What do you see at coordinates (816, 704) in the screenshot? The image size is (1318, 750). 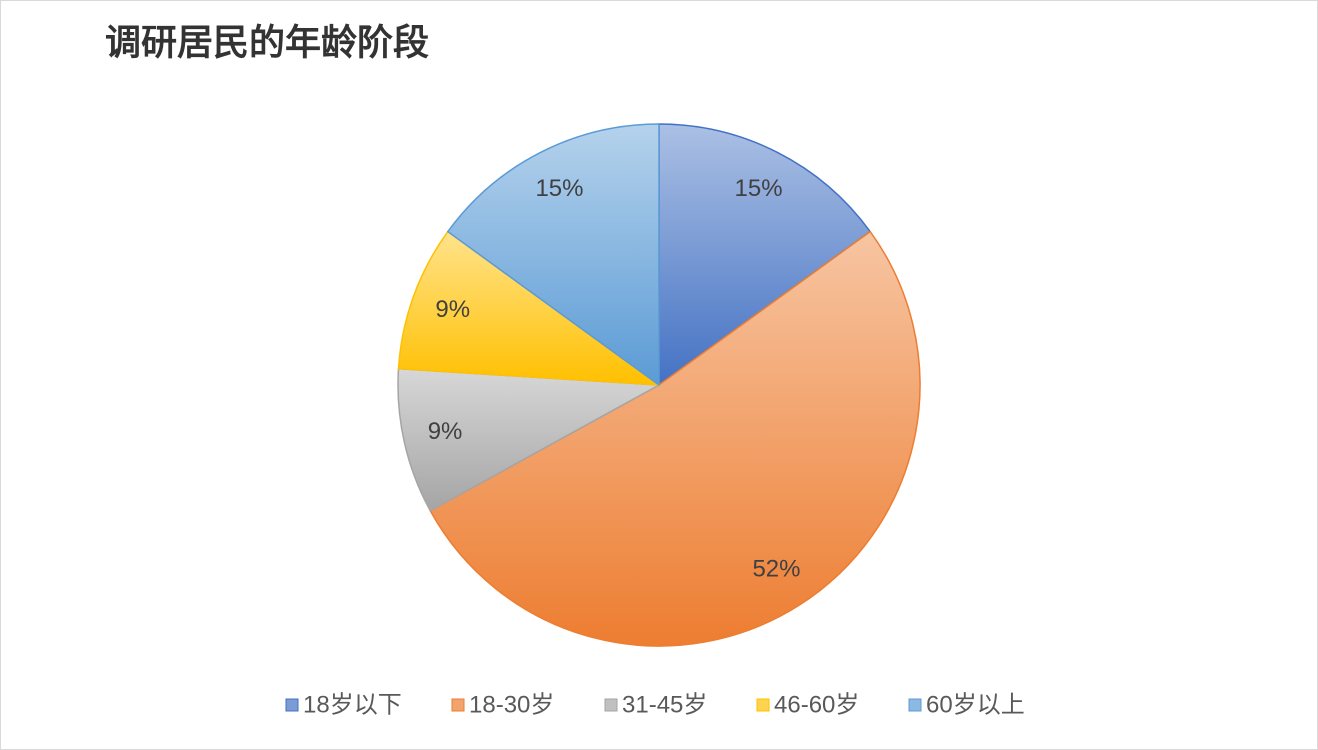 I see `legend-label: 46-60岁` at bounding box center [816, 704].